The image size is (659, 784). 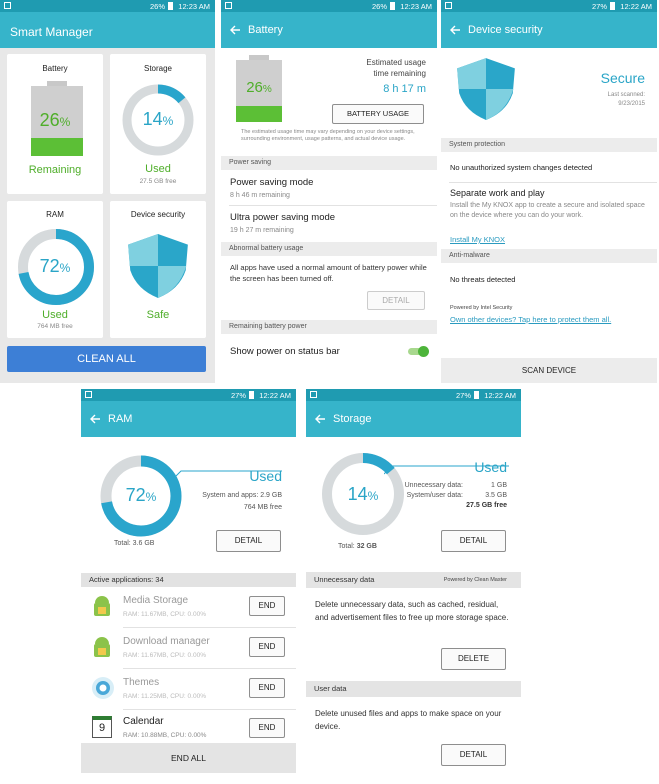 I want to click on option-title: Power saving mode, so click(x=272, y=182).